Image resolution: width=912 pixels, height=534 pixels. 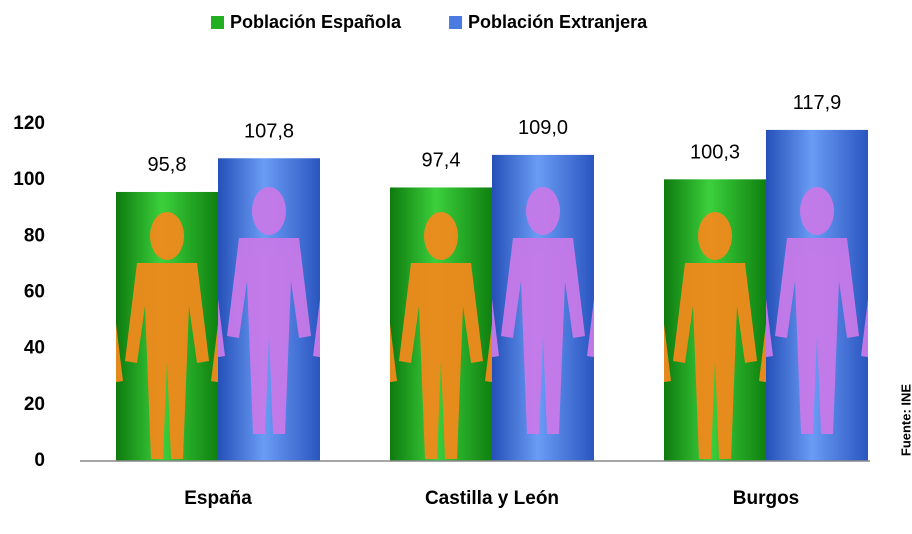 I want to click on y-tick-label: 0, so click(x=39, y=460).